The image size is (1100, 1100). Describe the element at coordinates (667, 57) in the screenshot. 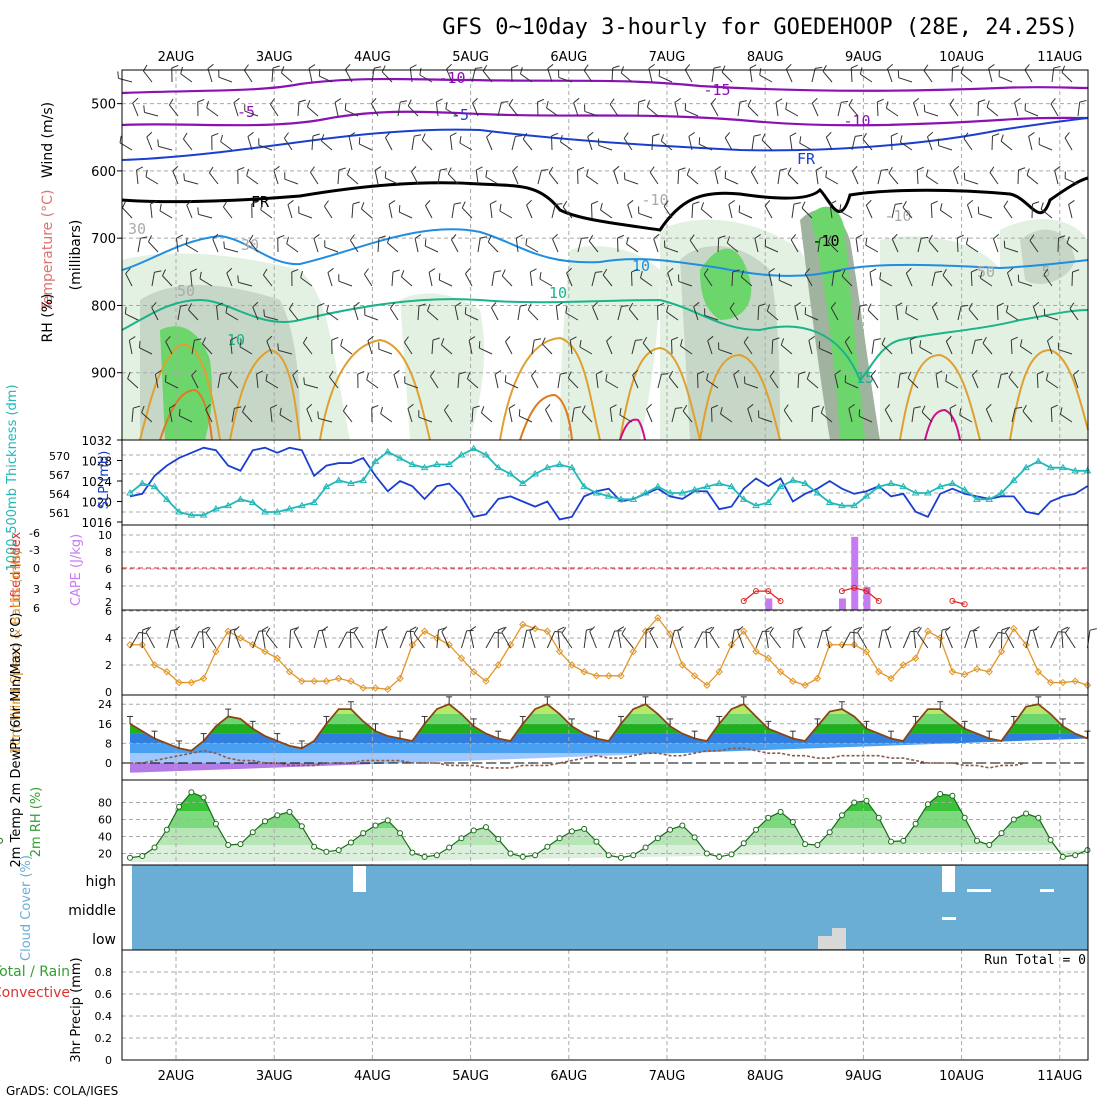

I see `top-date-label: 7AUG` at that location.